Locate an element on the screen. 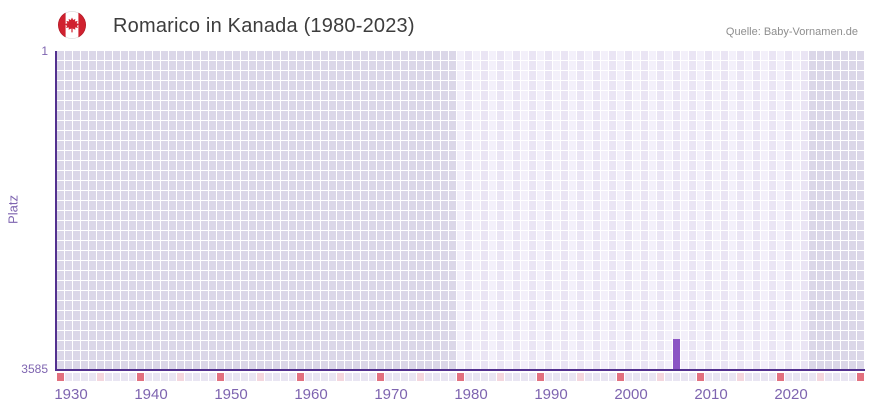  chart-title: Romarico in Kanada (1980-2023) is located at coordinates (264, 26).